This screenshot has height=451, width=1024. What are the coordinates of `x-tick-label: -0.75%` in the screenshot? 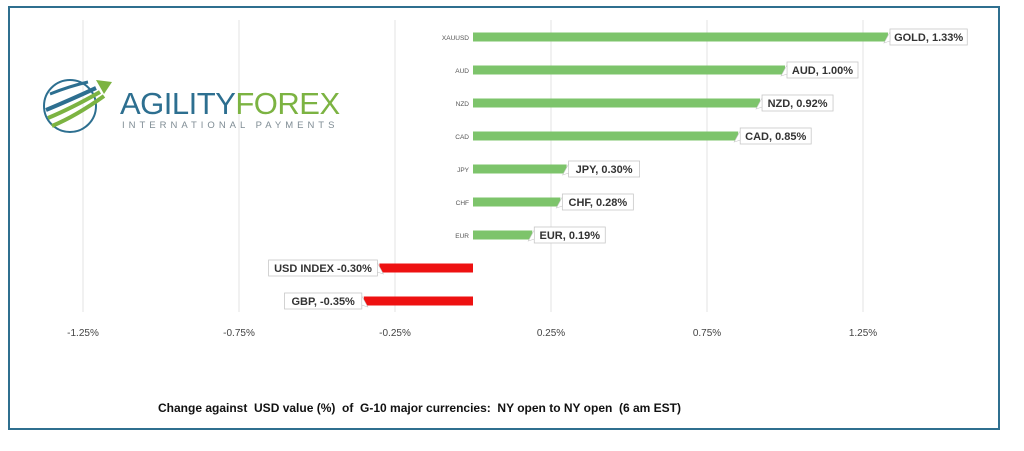 It's located at (239, 333).